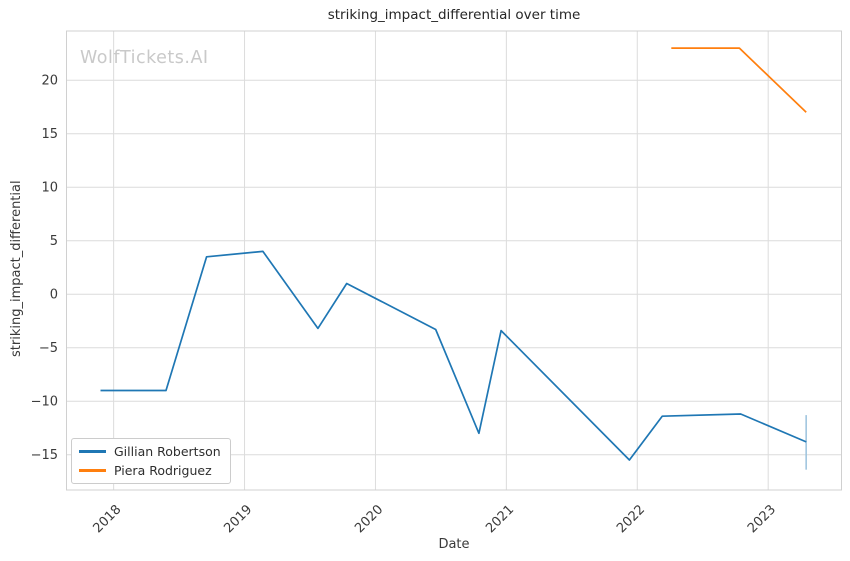  I want to click on x-tick-label-2023: 2023, so click(762, 519).